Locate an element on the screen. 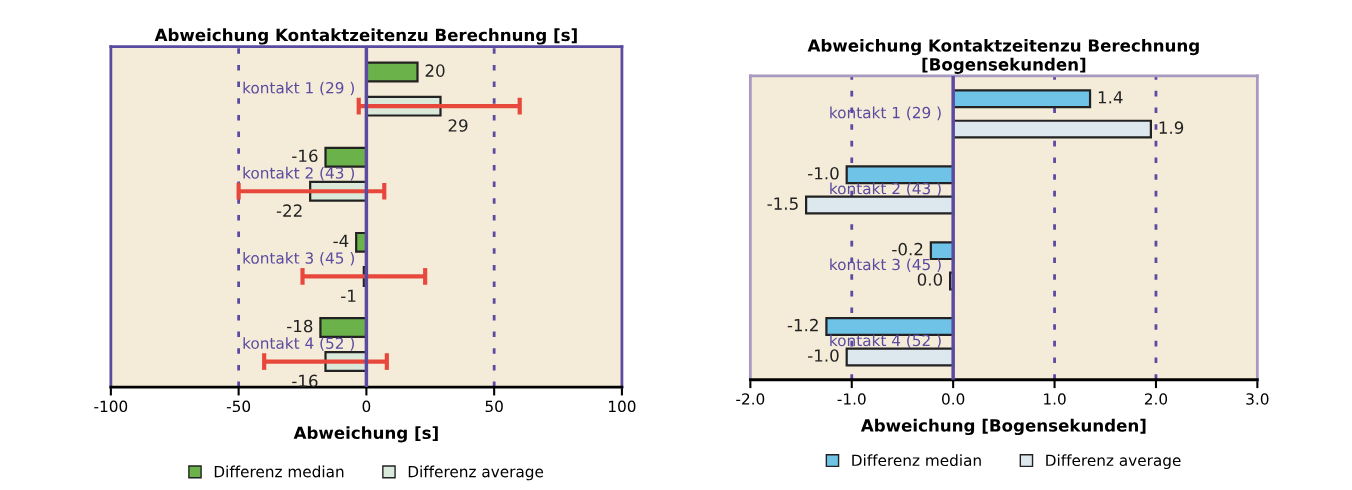 The width and height of the screenshot is (1352, 490). data-label: -18 is located at coordinates (300, 326).